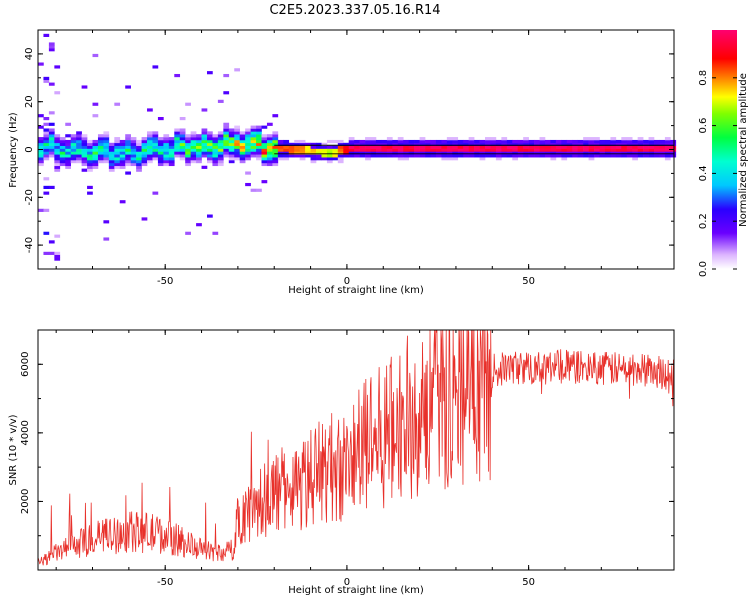 The width and height of the screenshot is (750, 604). Describe the element at coordinates (347, 281) in the screenshot. I see `x-tick-label: 0` at that location.